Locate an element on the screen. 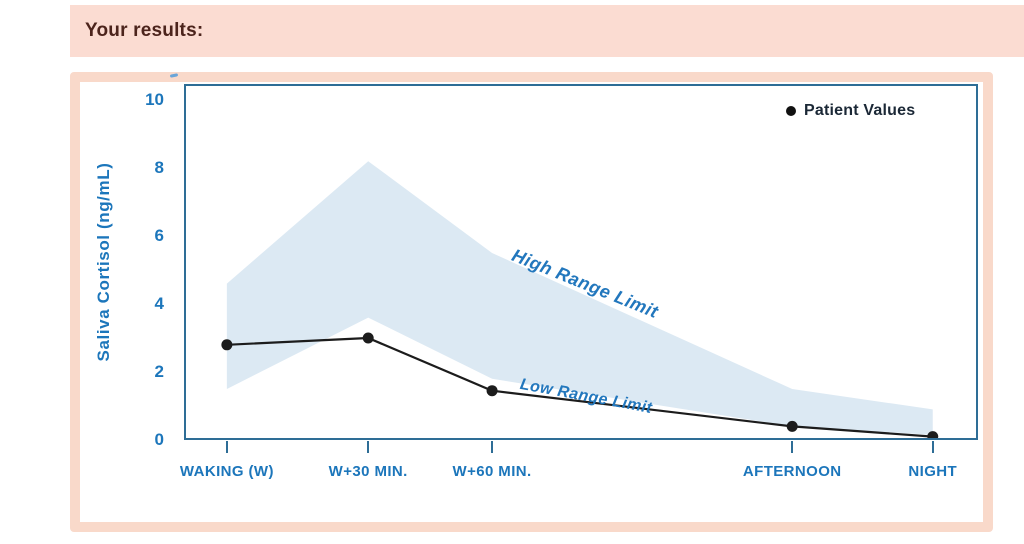 Image resolution: width=1024 pixels, height=544 pixels. x-axis-label: W+30 MIN. is located at coordinates (368, 471).